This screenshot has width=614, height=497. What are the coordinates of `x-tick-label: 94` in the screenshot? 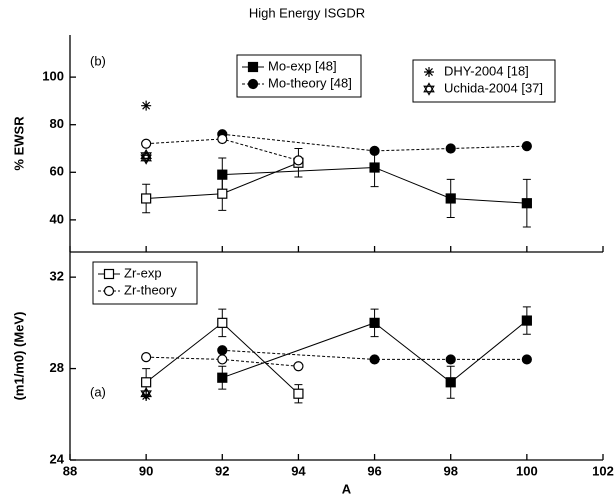 It's located at (298, 470).